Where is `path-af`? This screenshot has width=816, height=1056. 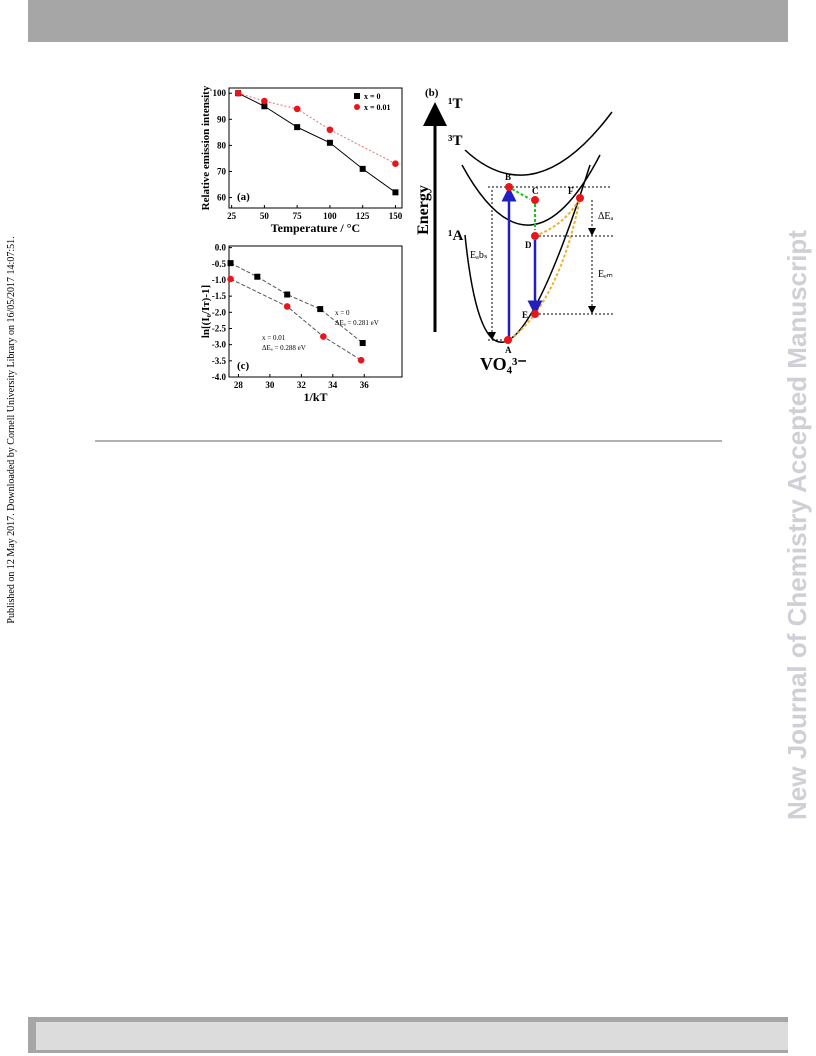
path-af is located at coordinates (545, 269).